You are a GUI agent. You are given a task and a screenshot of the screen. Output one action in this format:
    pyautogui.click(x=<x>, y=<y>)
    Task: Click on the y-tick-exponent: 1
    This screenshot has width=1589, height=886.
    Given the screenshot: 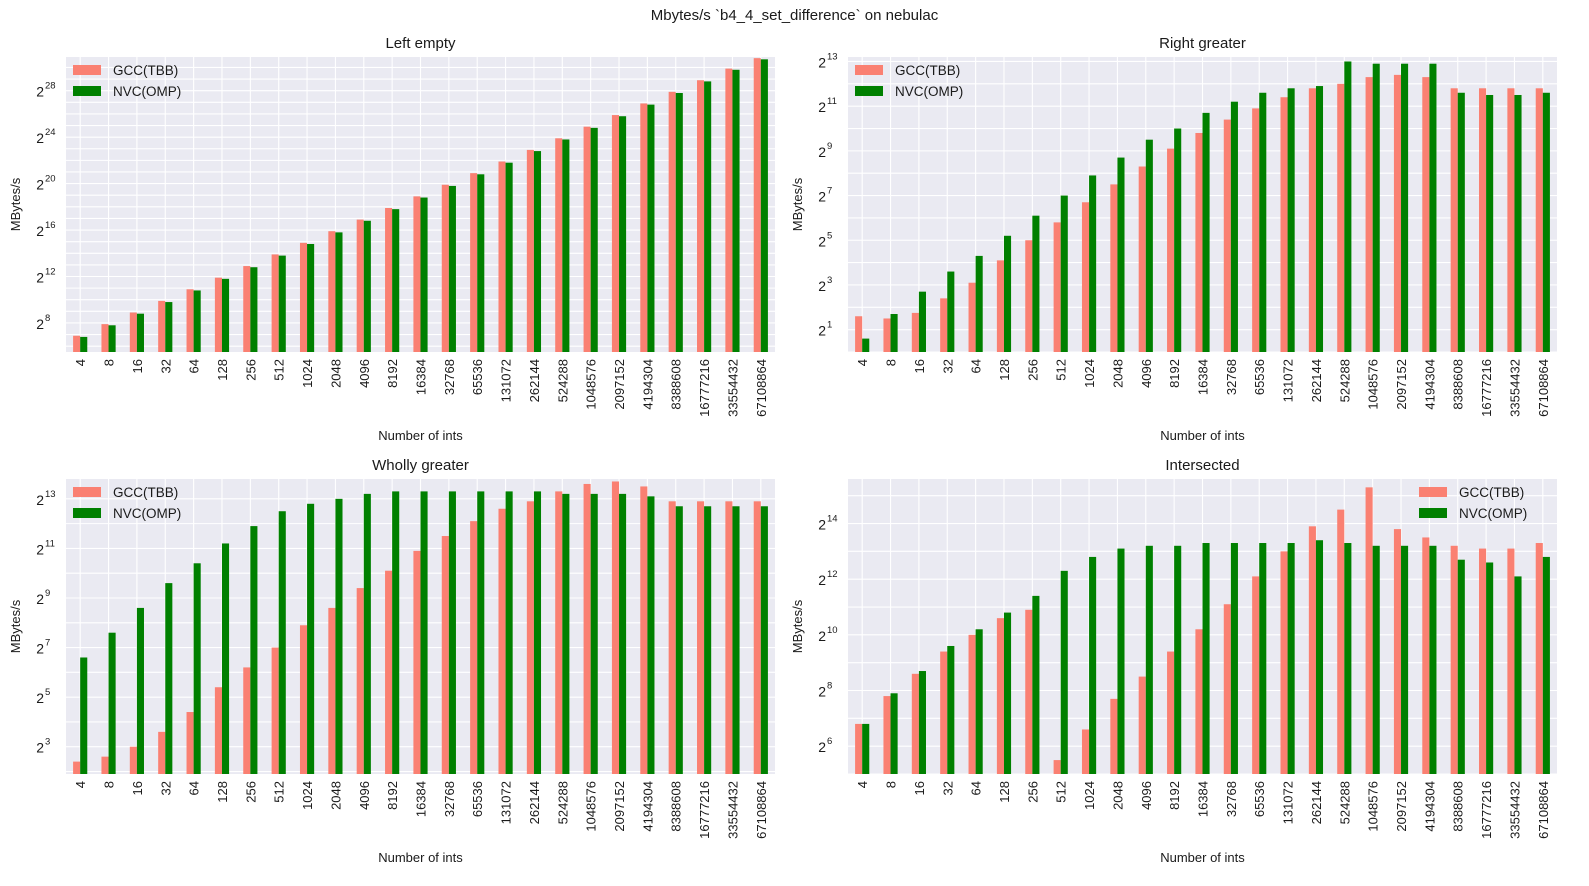 What is the action you would take?
    pyautogui.click(x=829, y=325)
    